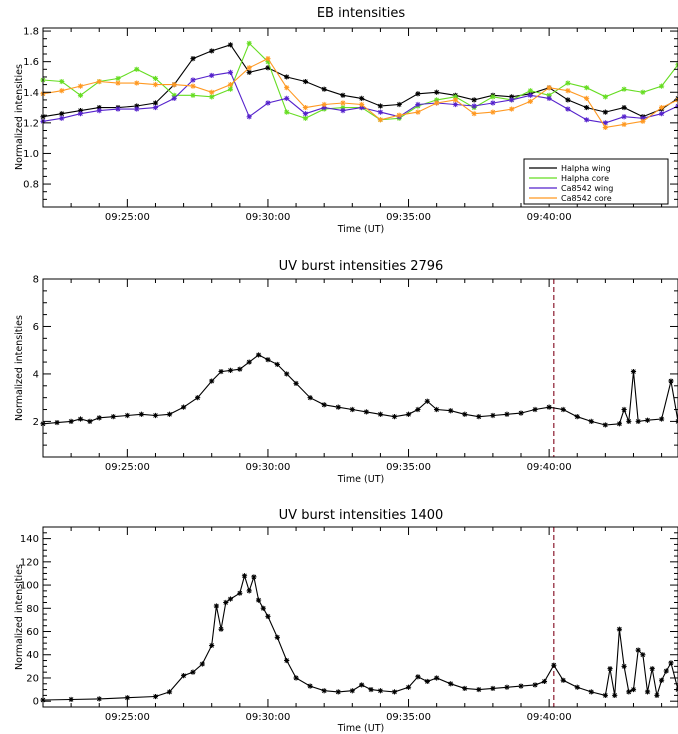  I want to click on uv2796-x-axis-label: Time (UT), so click(360, 479).